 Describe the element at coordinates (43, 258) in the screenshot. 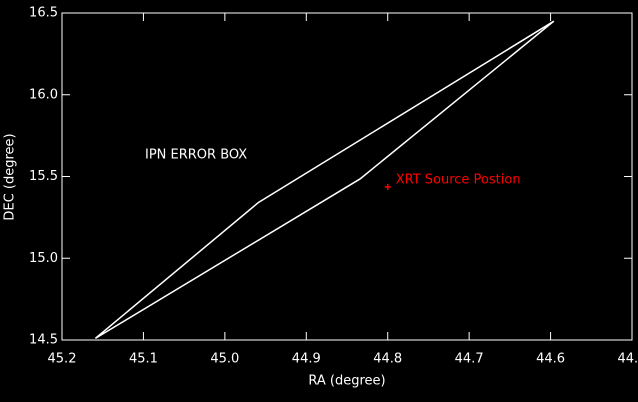

I see `y-tick-label: 15.0` at that location.